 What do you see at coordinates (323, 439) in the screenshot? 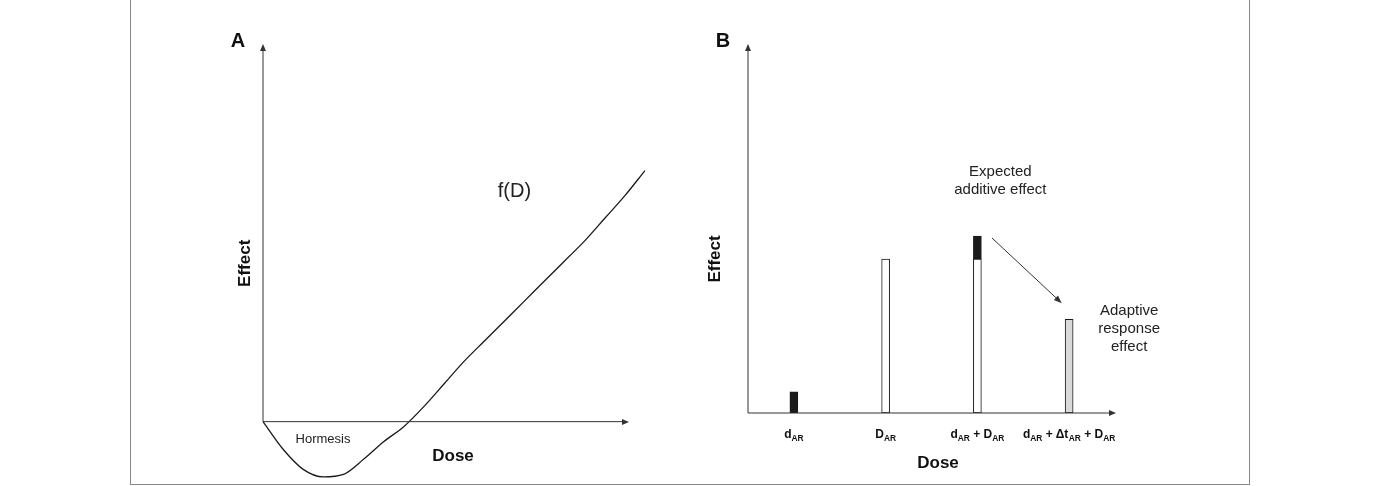
I see `annotation: Hormesis` at bounding box center [323, 439].